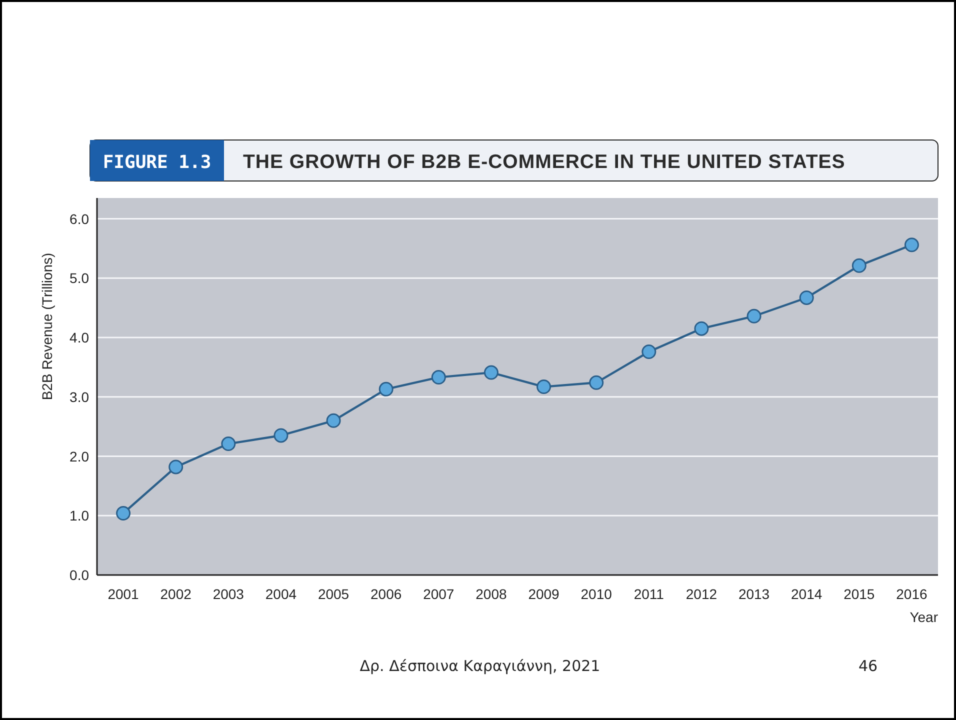 The width and height of the screenshot is (956, 720). I want to click on y-tick-label: 4.0, so click(80, 338).